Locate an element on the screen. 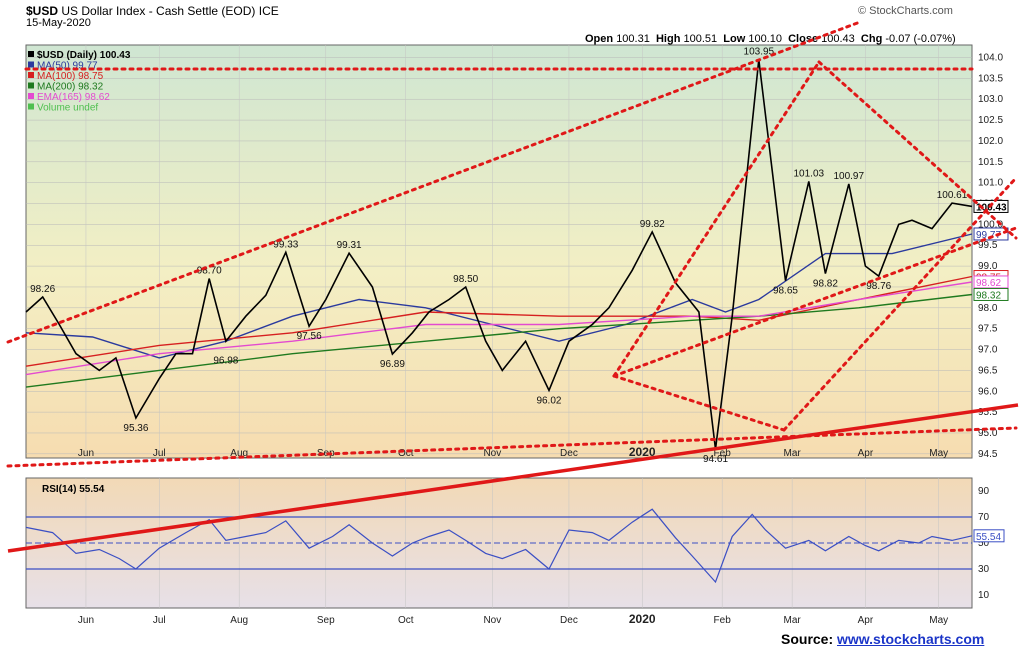  legend-entry: Volume undef is located at coordinates (67, 108).